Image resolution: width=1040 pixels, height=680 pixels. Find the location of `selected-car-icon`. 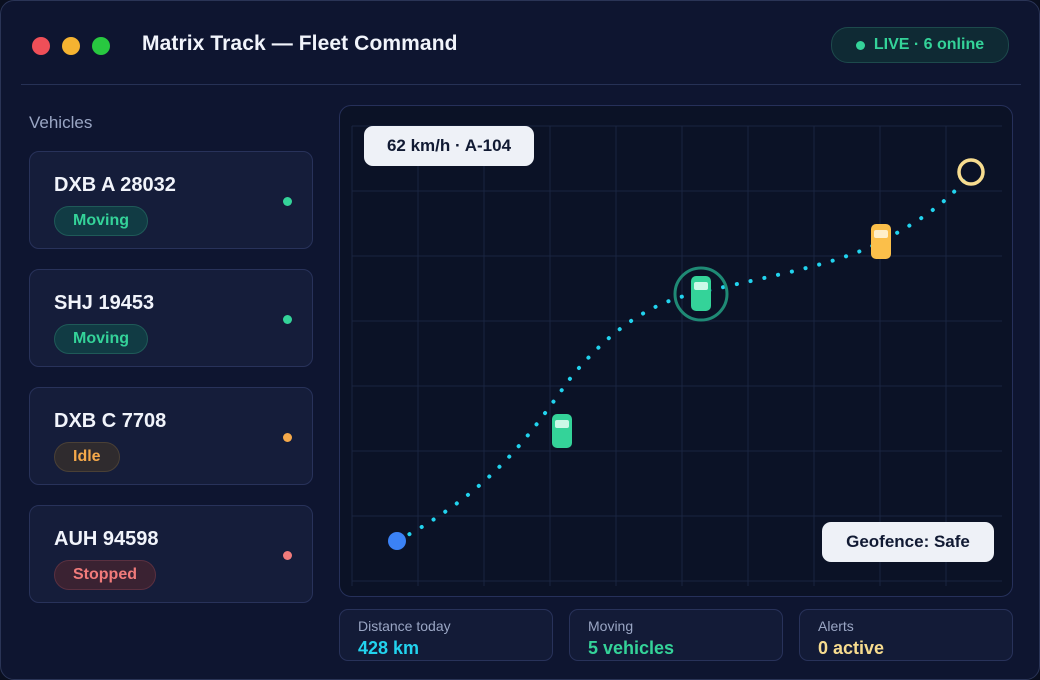

selected-car-icon is located at coordinates (701, 294).